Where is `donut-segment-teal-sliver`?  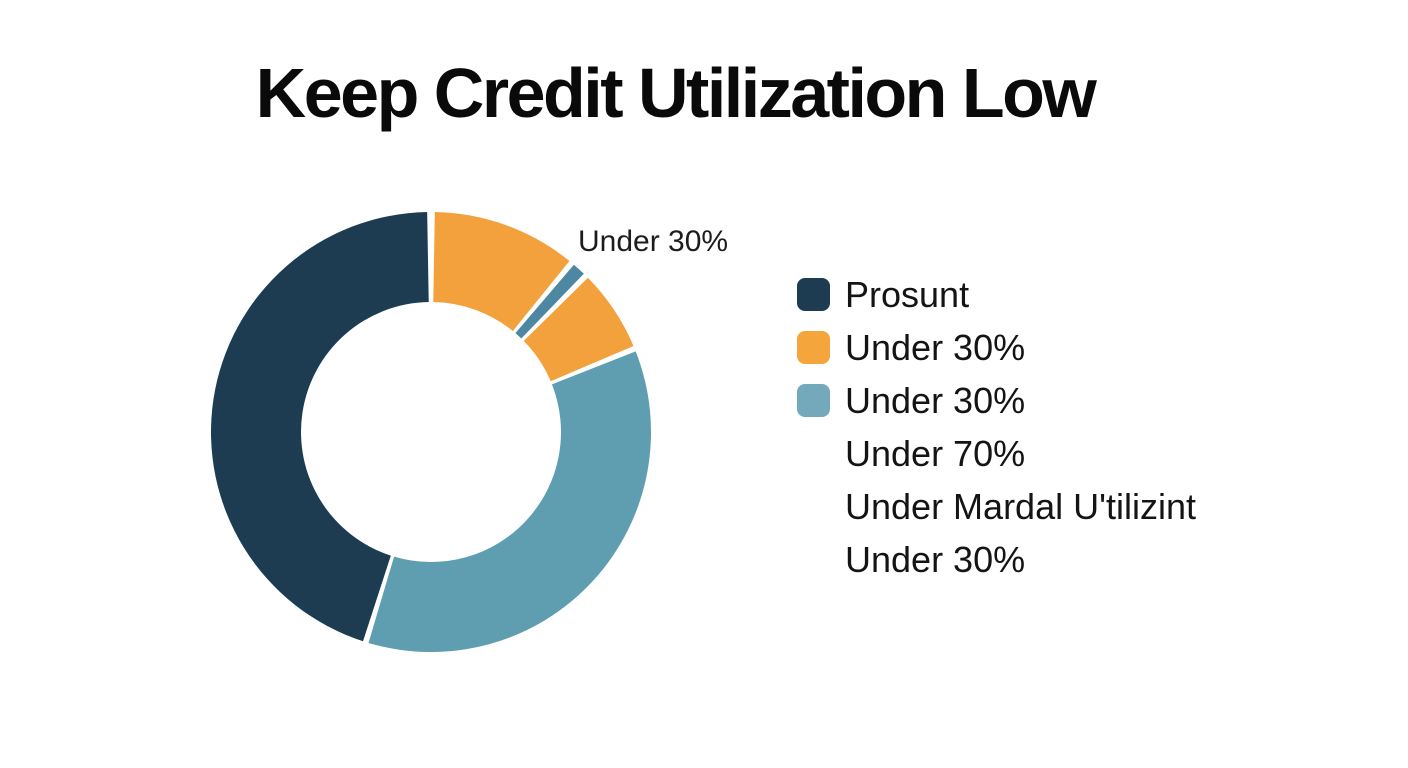
donut-segment-teal-sliver is located at coordinates (549, 301).